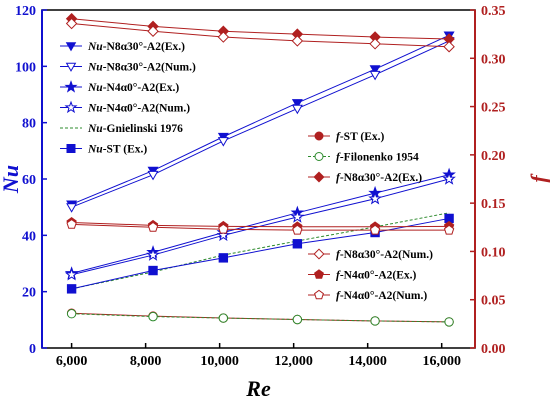 The width and height of the screenshot is (550, 405). I want to click on legend-label: f-N4α0°-A2(Ex.), so click(376, 276).